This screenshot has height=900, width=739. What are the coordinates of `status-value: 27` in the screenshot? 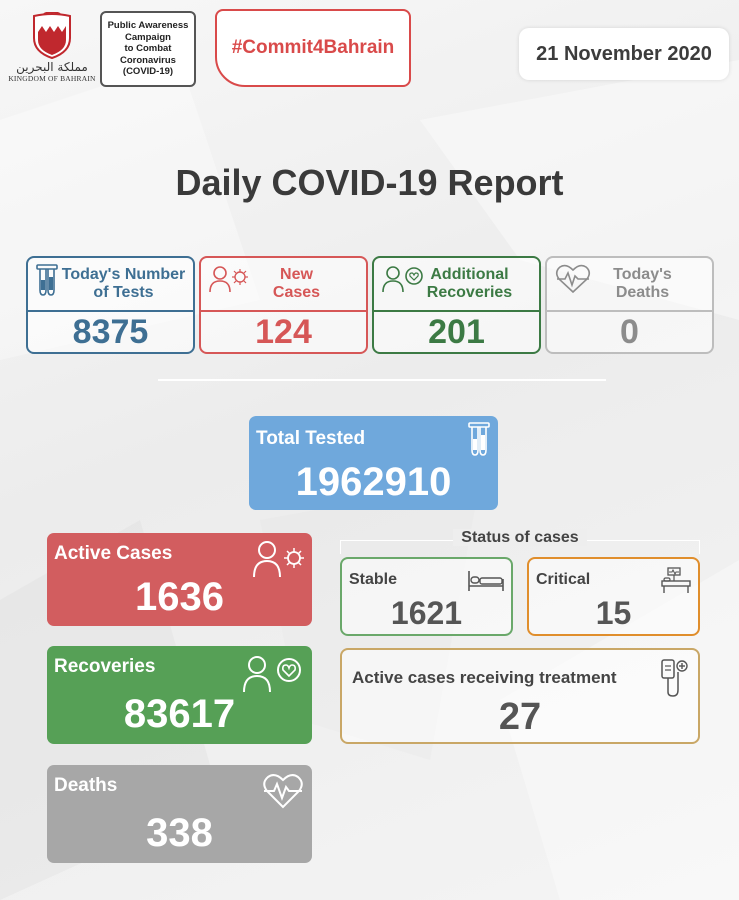 It's located at (520, 717).